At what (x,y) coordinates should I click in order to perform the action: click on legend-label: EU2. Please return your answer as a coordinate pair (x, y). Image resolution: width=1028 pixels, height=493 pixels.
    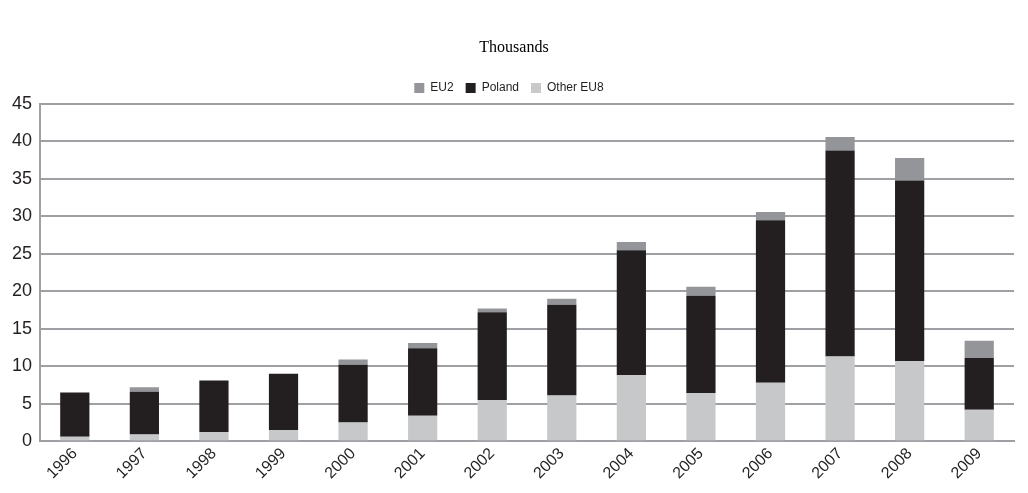
    Looking at the image, I should click on (442, 87).